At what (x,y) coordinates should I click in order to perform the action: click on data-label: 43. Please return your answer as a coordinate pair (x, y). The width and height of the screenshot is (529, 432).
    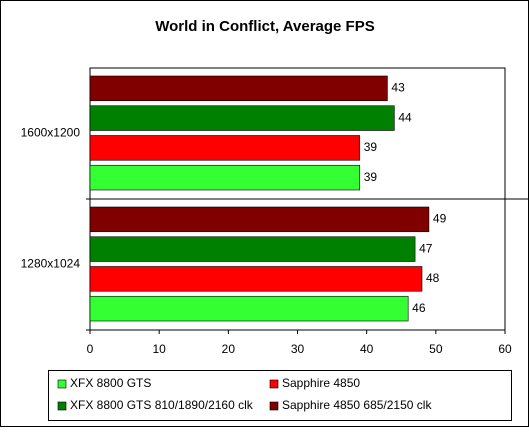
    Looking at the image, I should click on (398, 88).